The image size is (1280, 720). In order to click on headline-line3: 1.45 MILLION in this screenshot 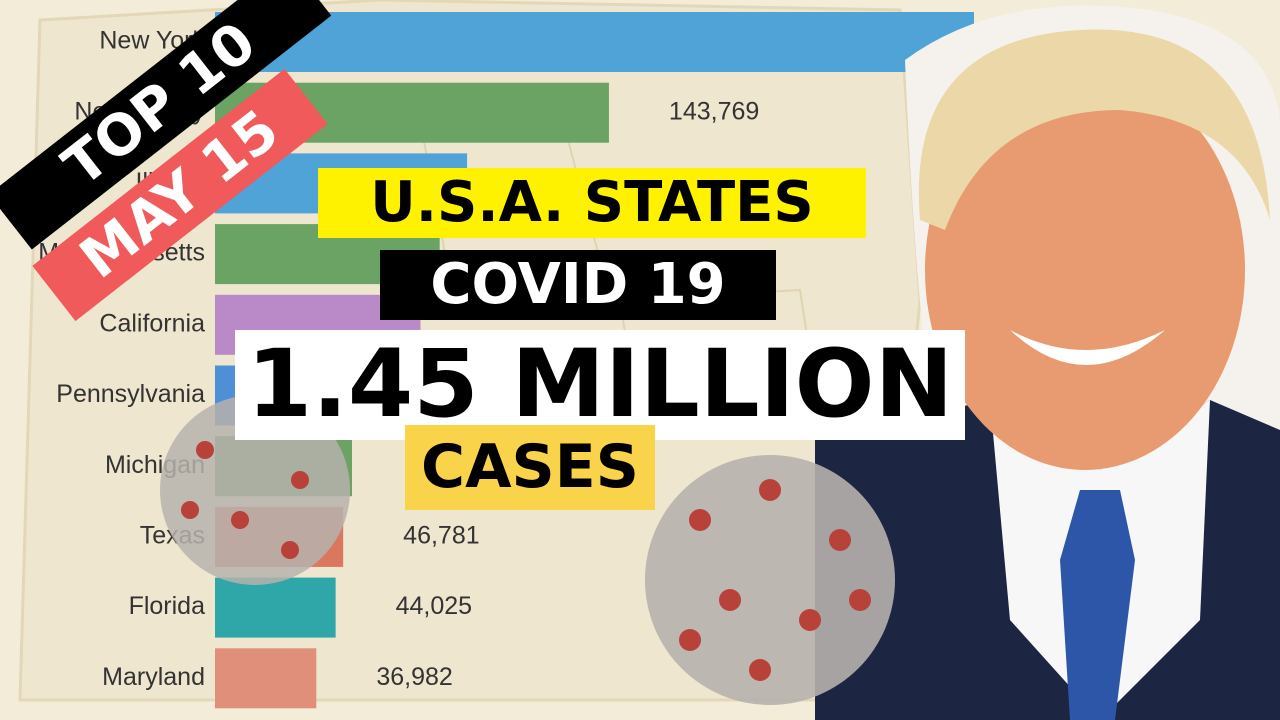, I will do `click(600, 385)`.